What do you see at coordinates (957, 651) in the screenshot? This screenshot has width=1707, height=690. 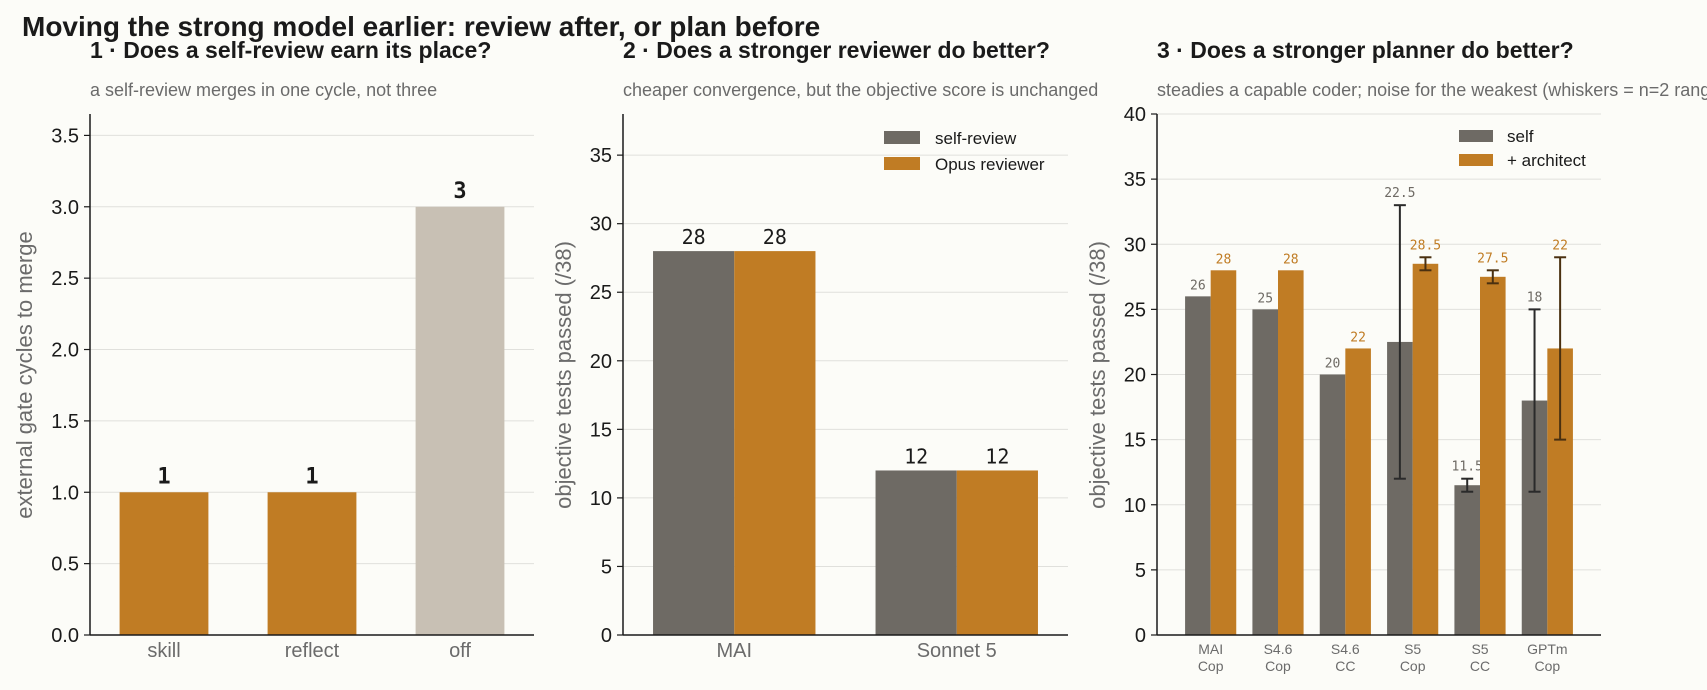 I see `xtick-label: Sonnet 5` at bounding box center [957, 651].